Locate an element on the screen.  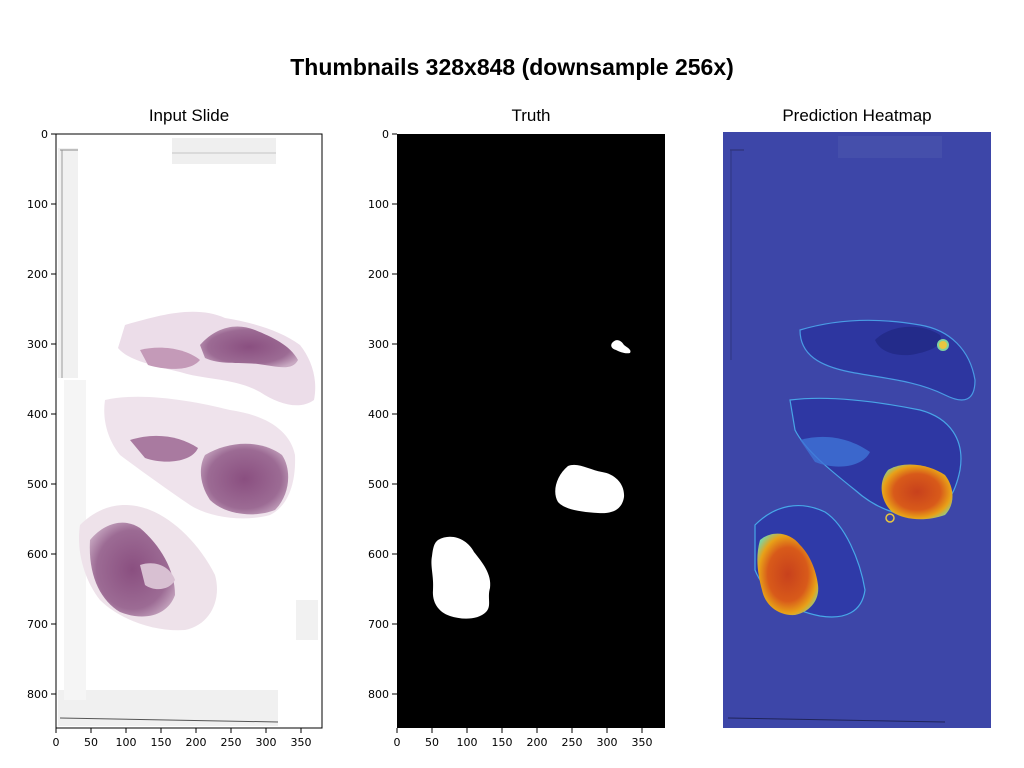
slide-edge-artifact is located at coordinates (68, 263).